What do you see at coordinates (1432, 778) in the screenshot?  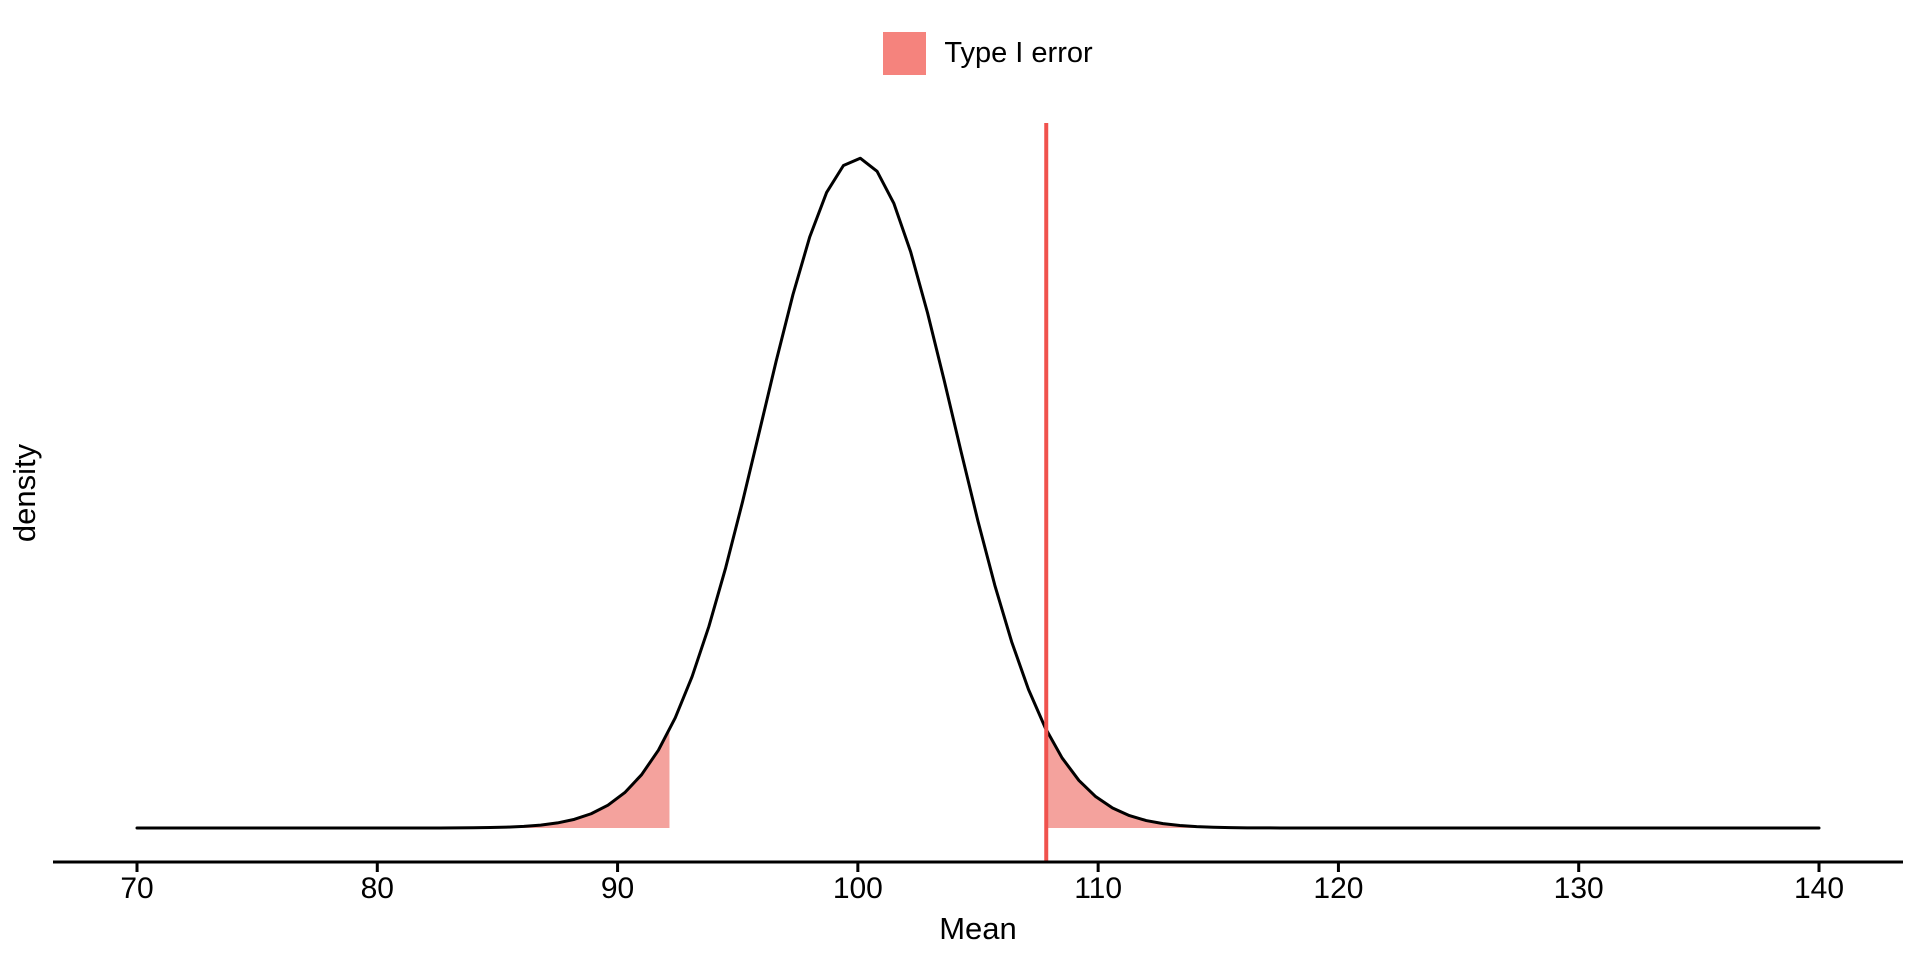 I see `right-tail-area` at bounding box center [1432, 778].